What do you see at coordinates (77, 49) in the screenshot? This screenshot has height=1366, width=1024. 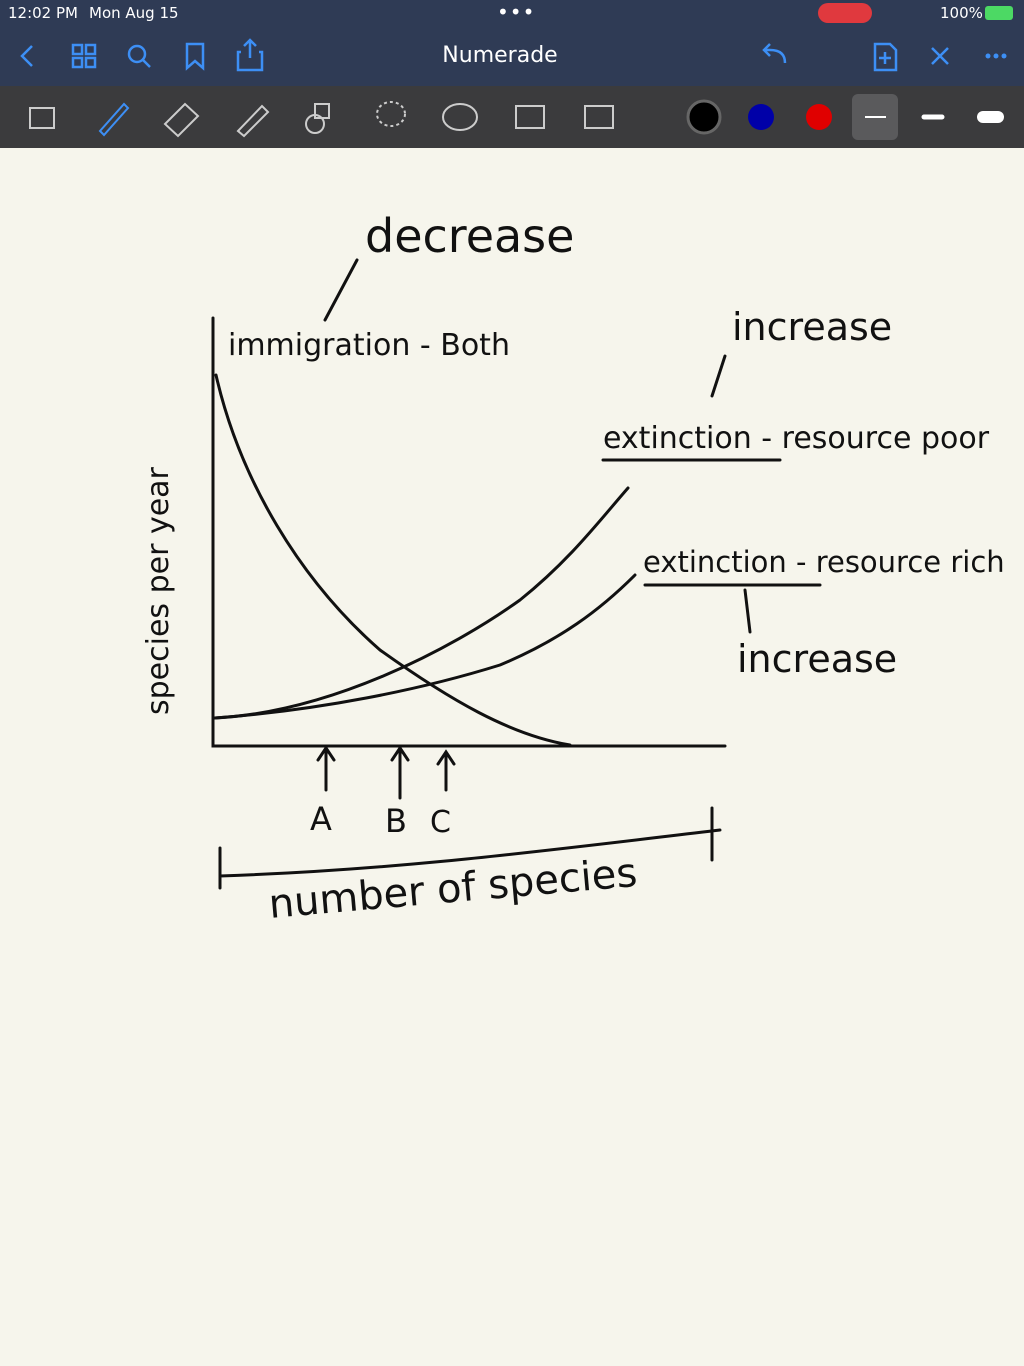 I see `grid-button` at bounding box center [77, 49].